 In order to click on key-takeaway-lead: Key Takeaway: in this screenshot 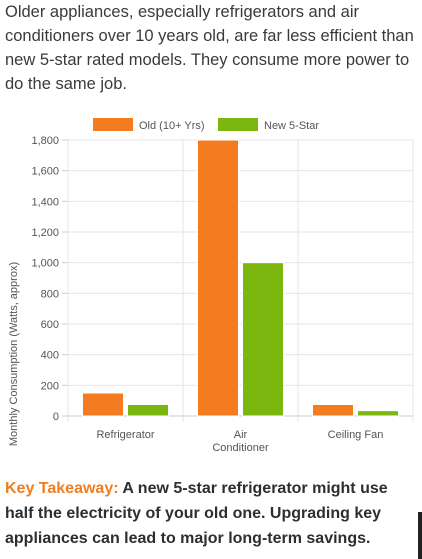, I will do `click(62, 488)`.